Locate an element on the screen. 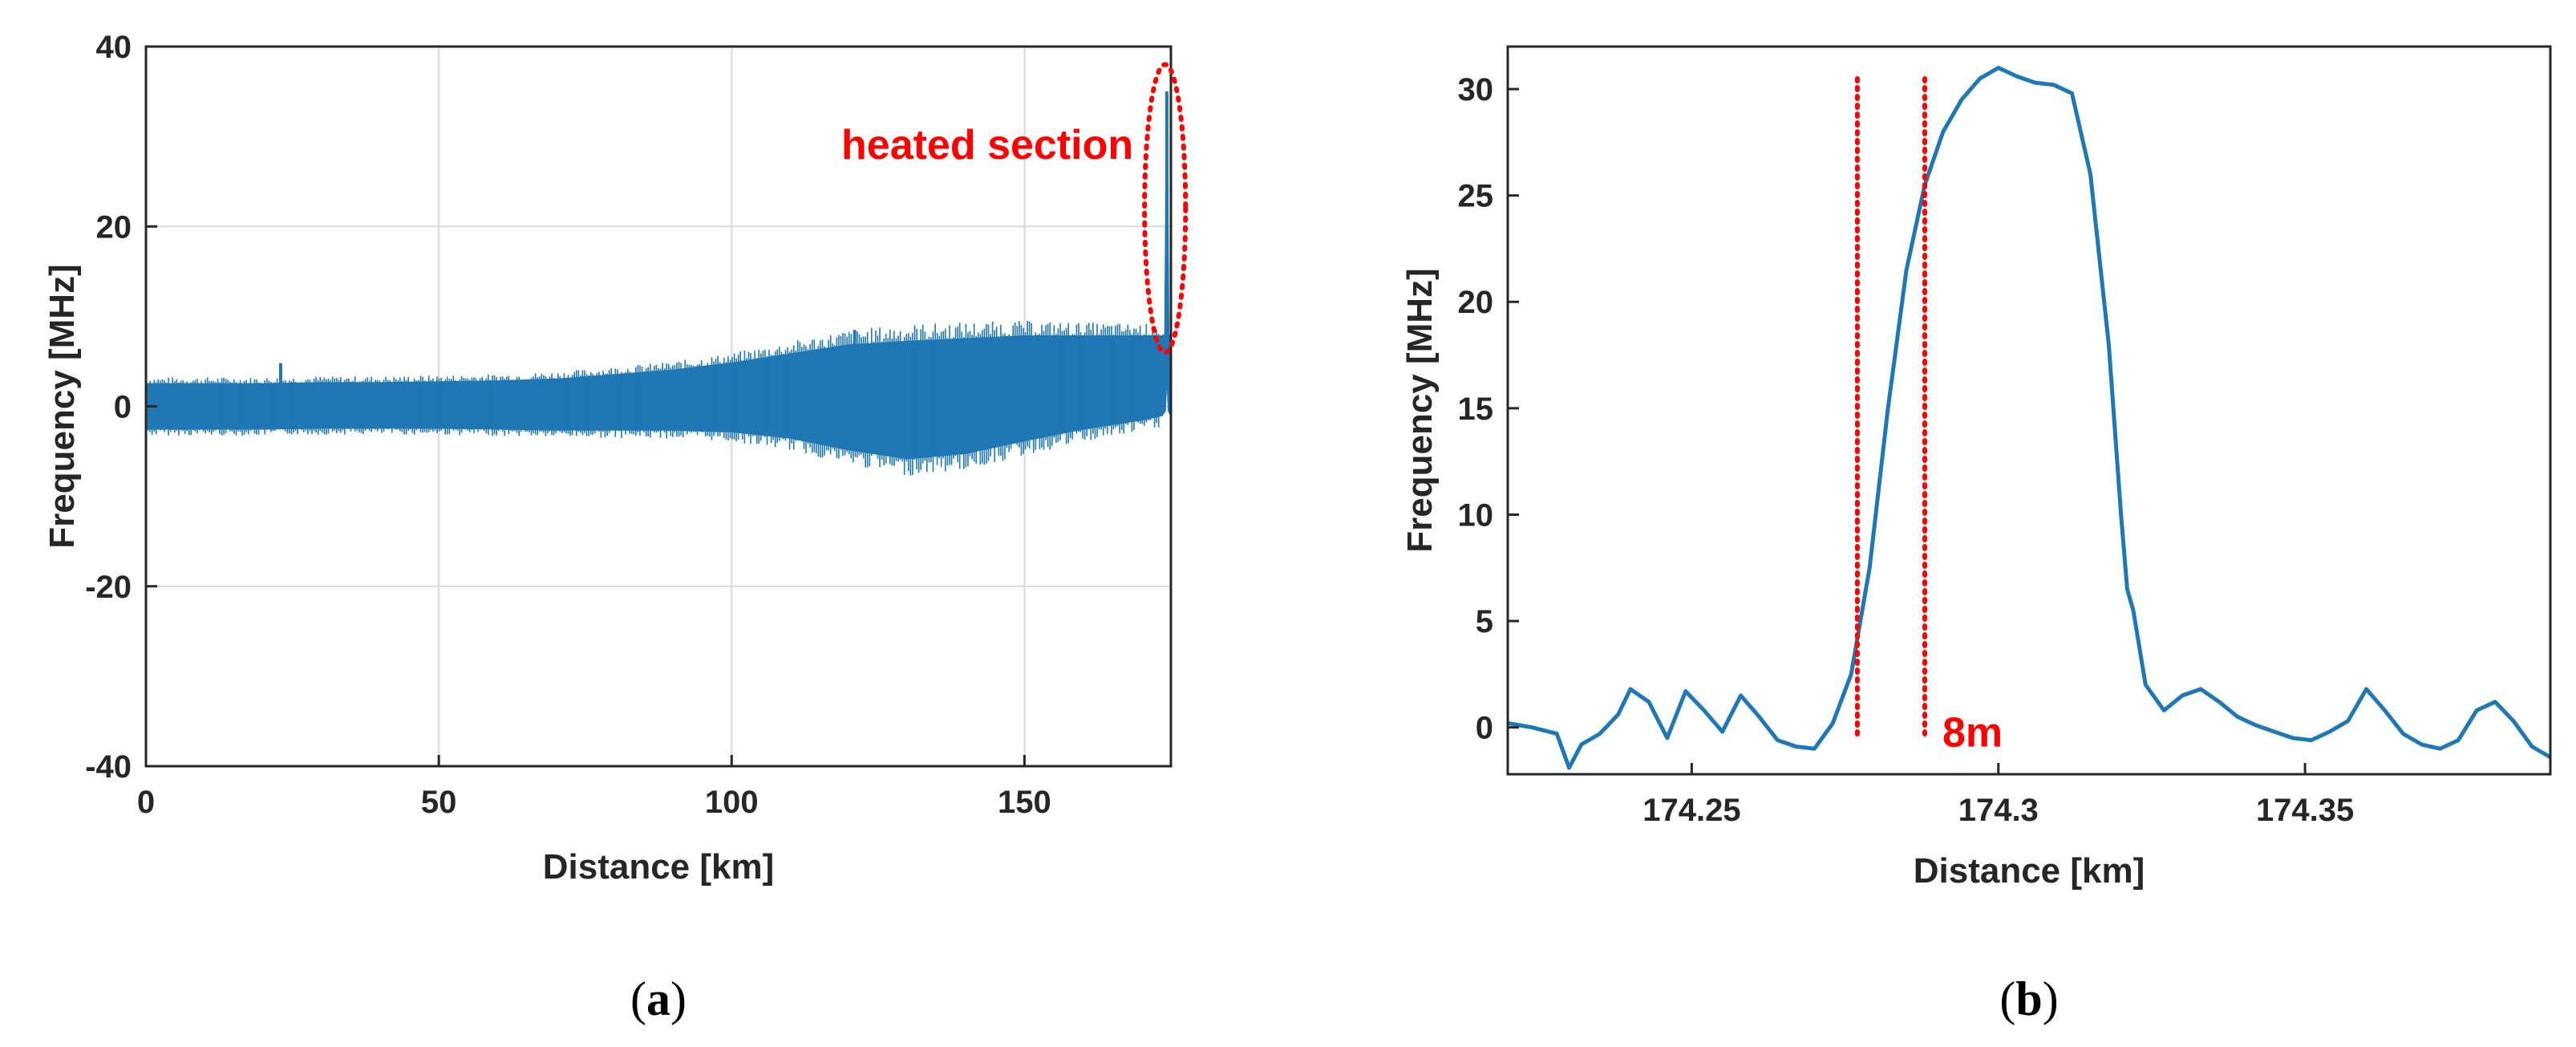 This screenshot has height=1047, width=2576. noise-texture is located at coordinates (652, 398).